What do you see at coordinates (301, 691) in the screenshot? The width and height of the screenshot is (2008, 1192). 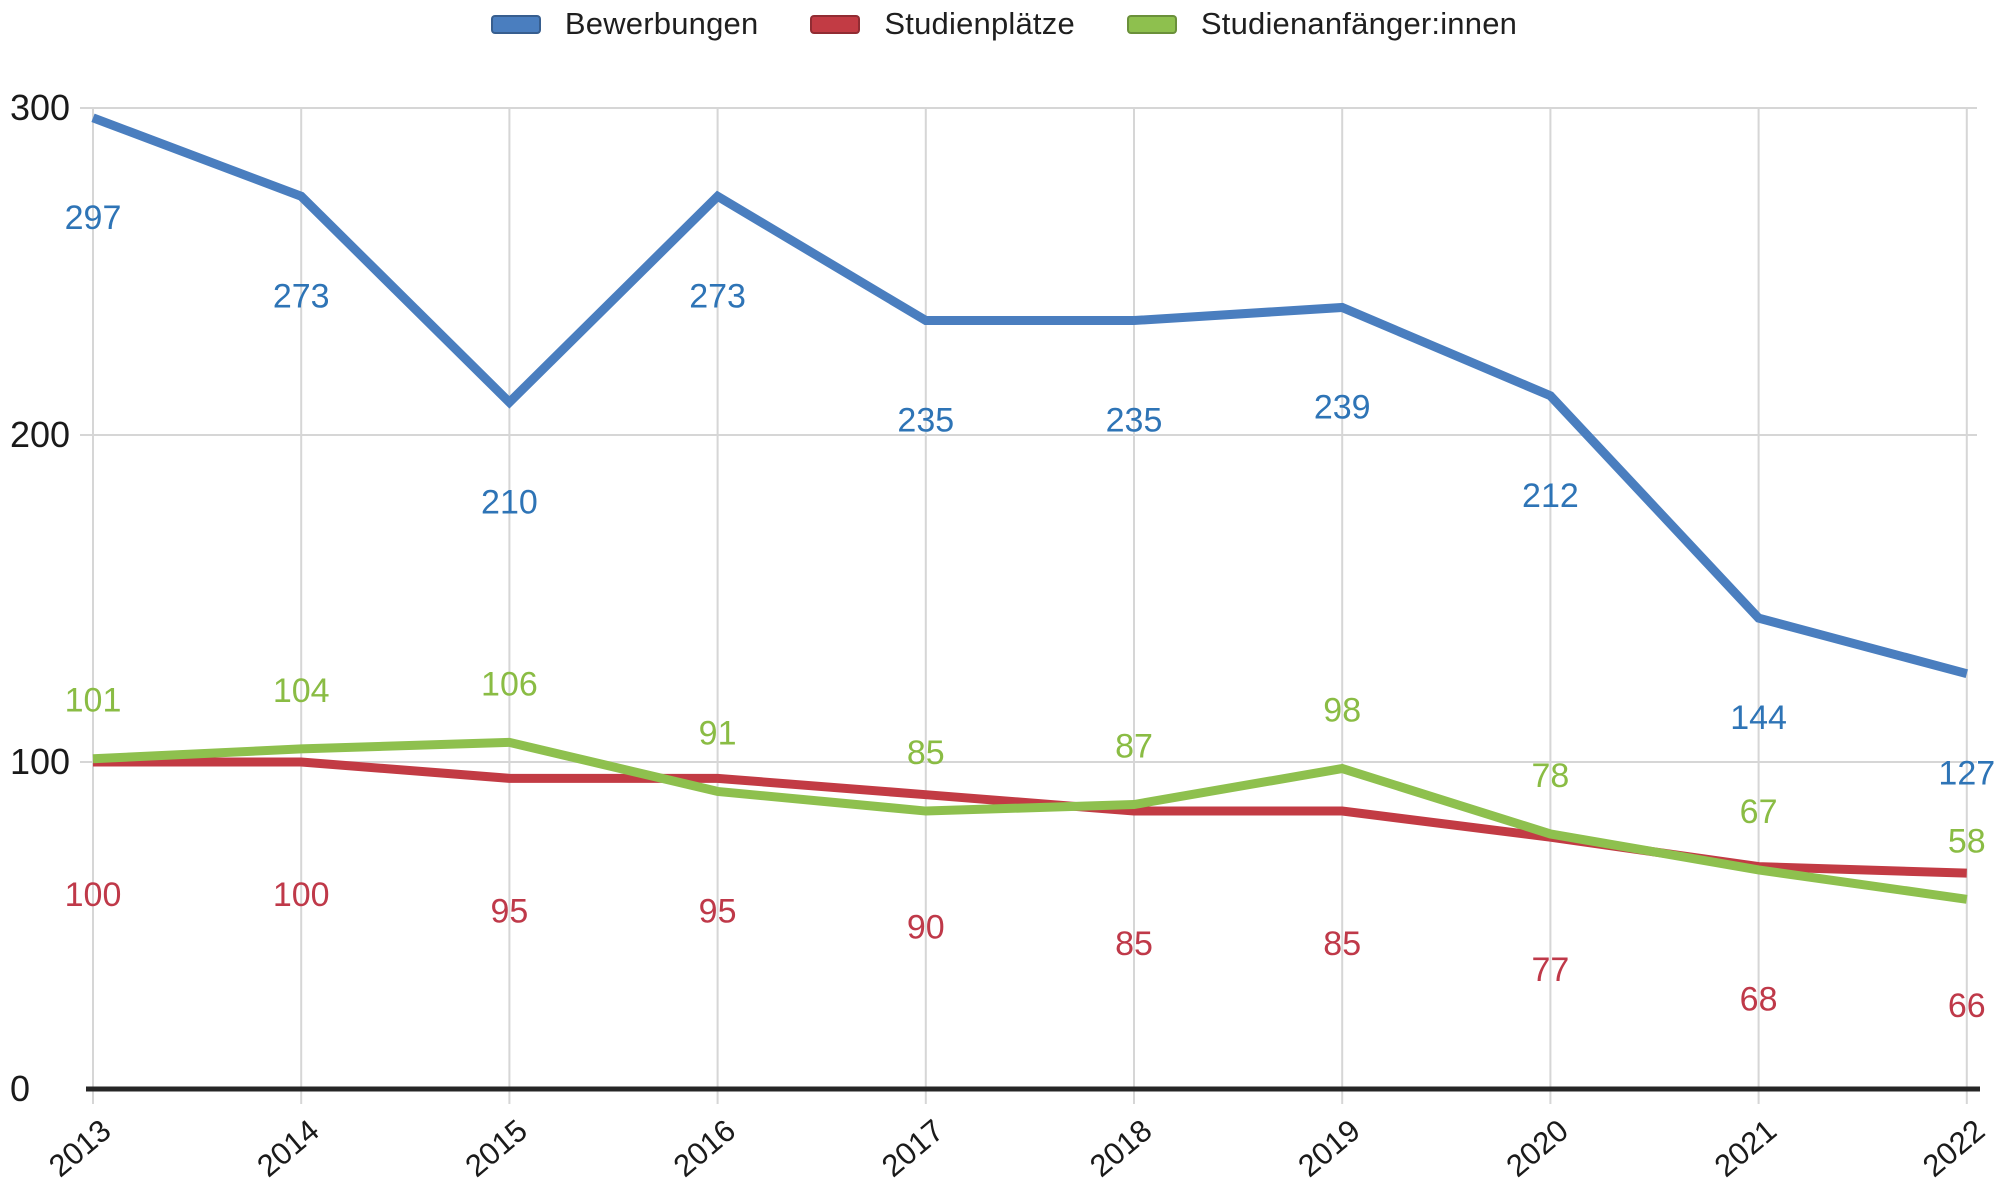 I see `data-label-studienanf-nger-innen: 104` at bounding box center [301, 691].